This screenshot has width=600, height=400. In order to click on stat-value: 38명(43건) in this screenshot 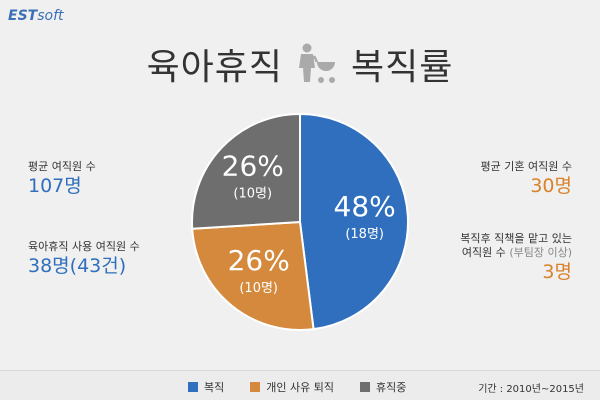, I will do `click(77, 266)`.